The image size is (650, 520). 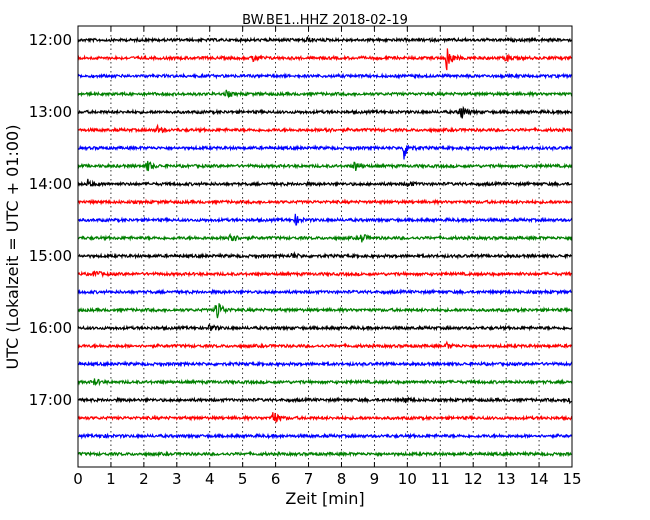 I want to click on x-tick-label: 12, so click(x=473, y=479).